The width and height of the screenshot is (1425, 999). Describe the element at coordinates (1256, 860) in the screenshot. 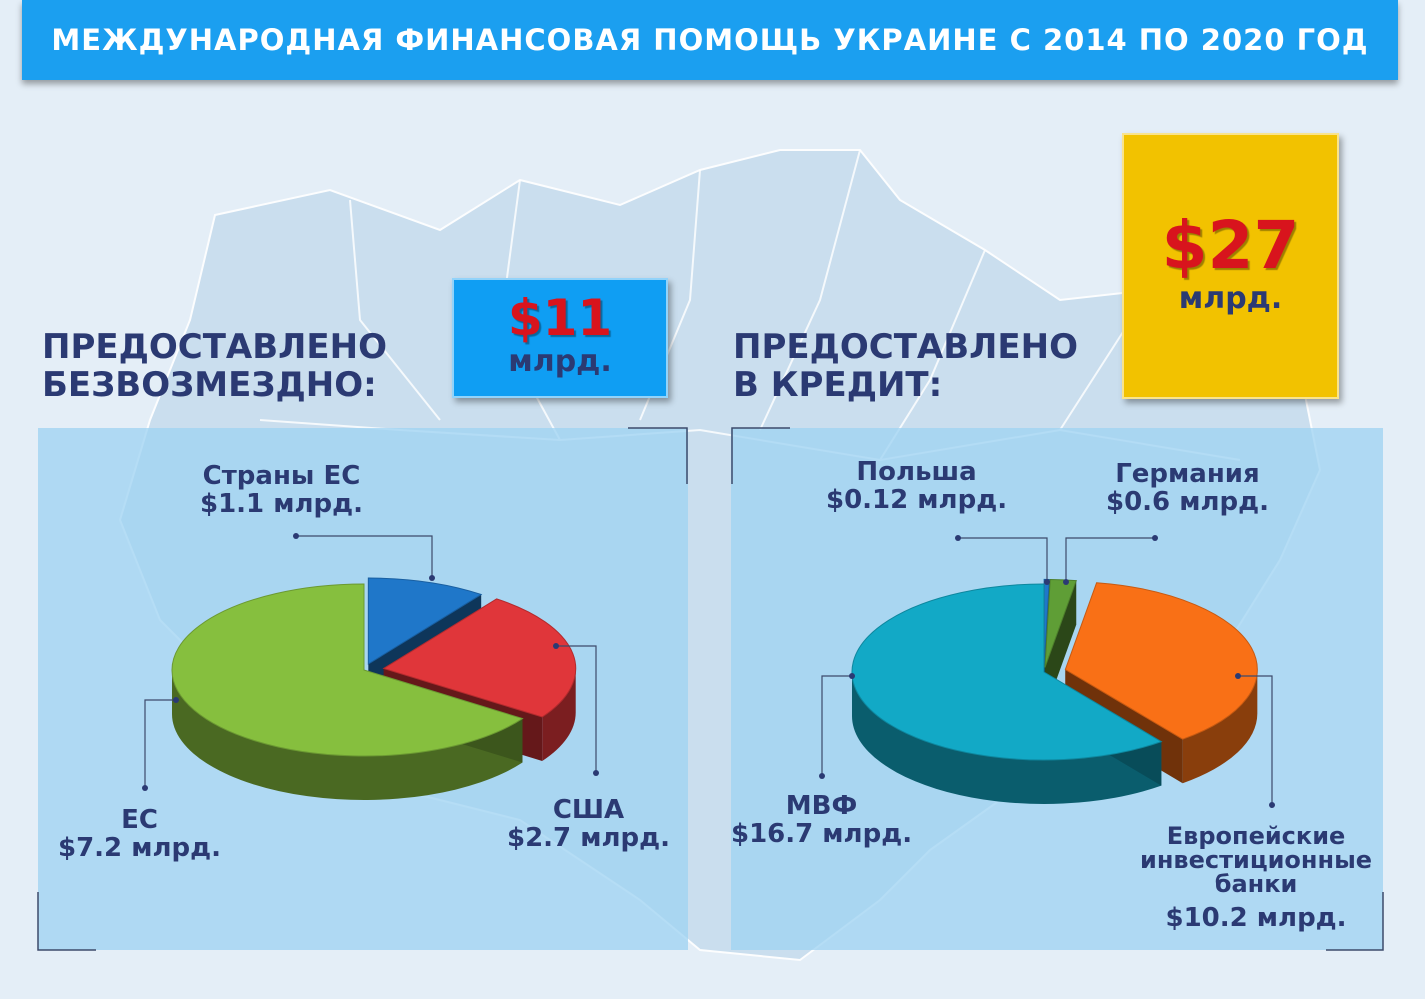

I see `label-eib-line2: инвестиционные` at that location.